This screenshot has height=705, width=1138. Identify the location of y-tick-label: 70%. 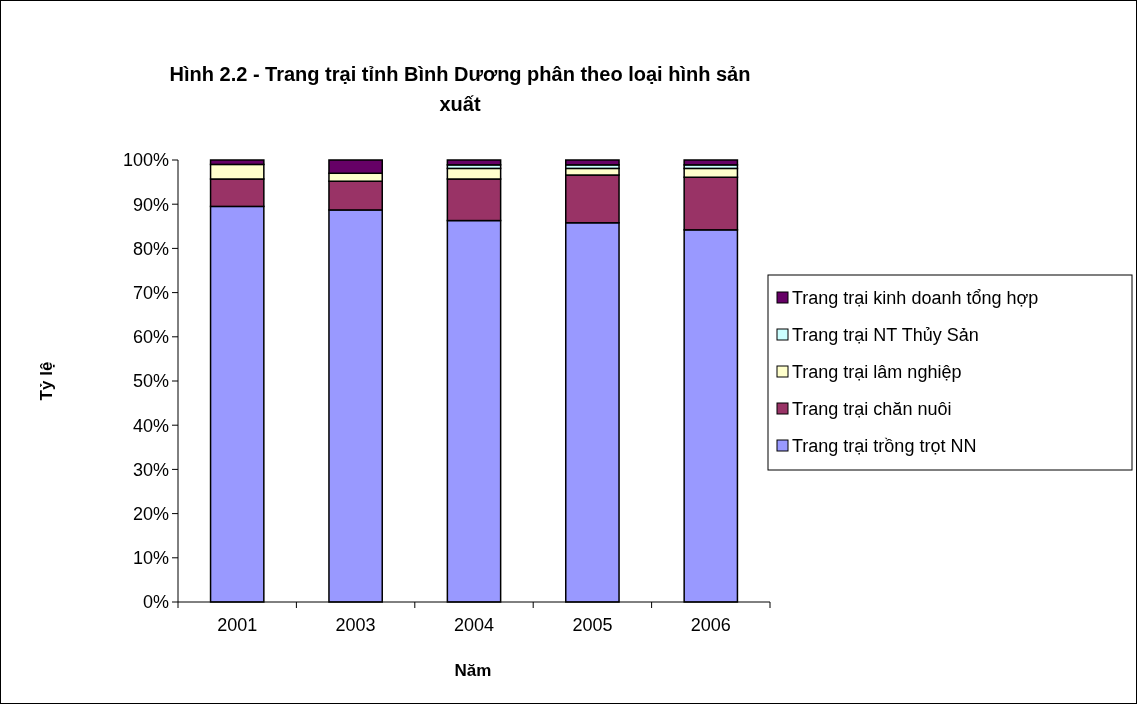
(150, 292).